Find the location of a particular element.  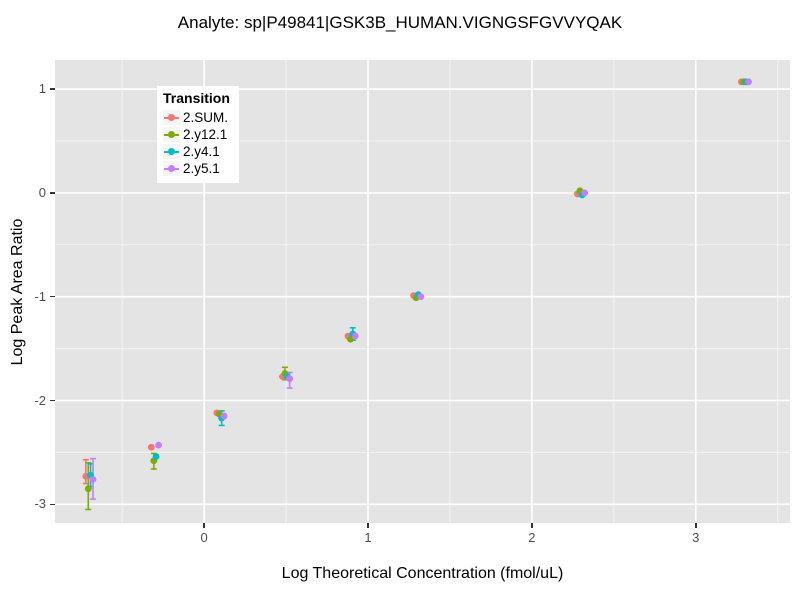

legend-label: 2.y4.1 is located at coordinates (201, 151).